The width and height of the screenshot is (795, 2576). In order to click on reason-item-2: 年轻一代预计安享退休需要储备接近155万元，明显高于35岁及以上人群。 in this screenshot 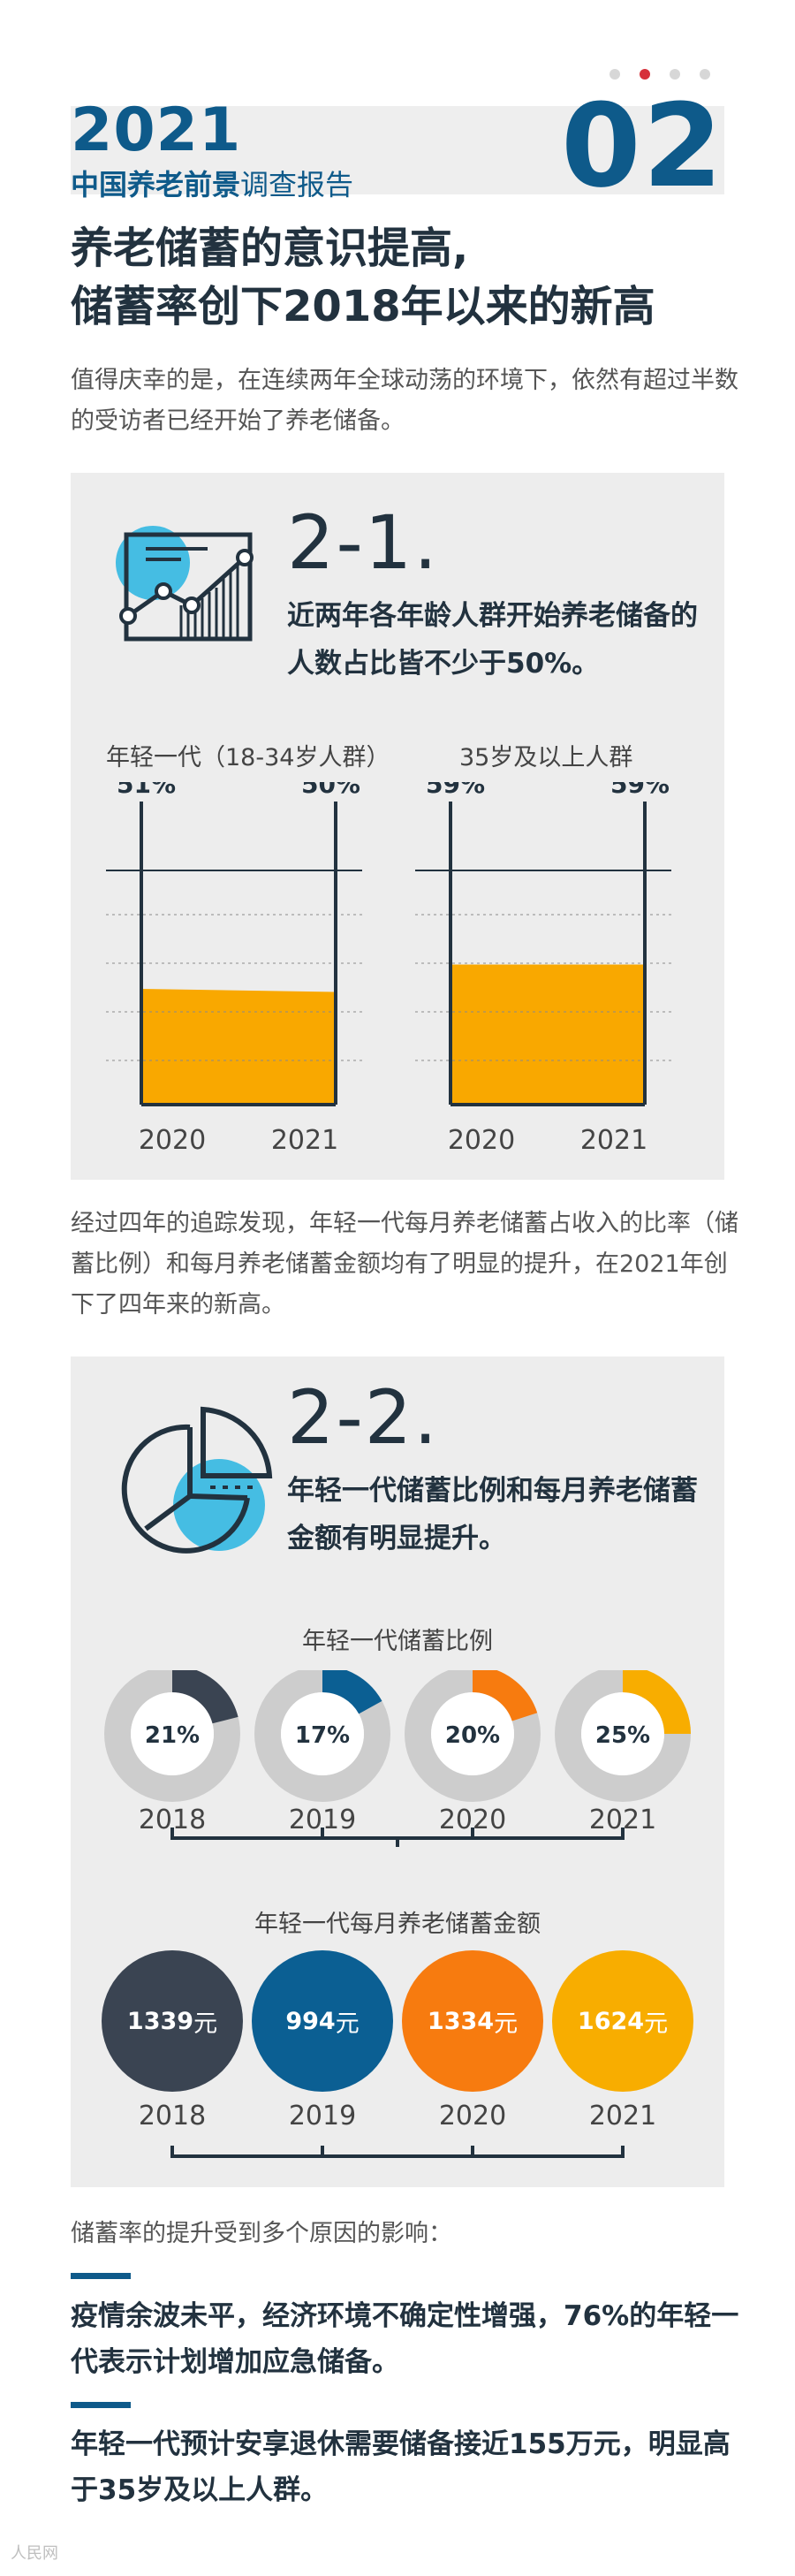, I will do `click(401, 2467)`.